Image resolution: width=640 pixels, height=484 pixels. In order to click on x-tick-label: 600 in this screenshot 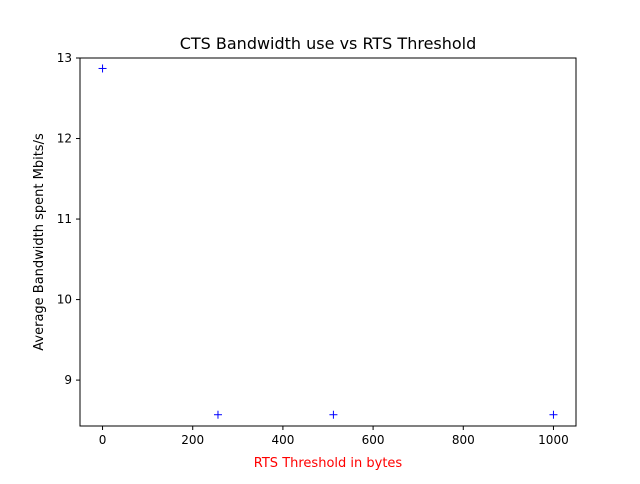, I will do `click(373, 440)`.